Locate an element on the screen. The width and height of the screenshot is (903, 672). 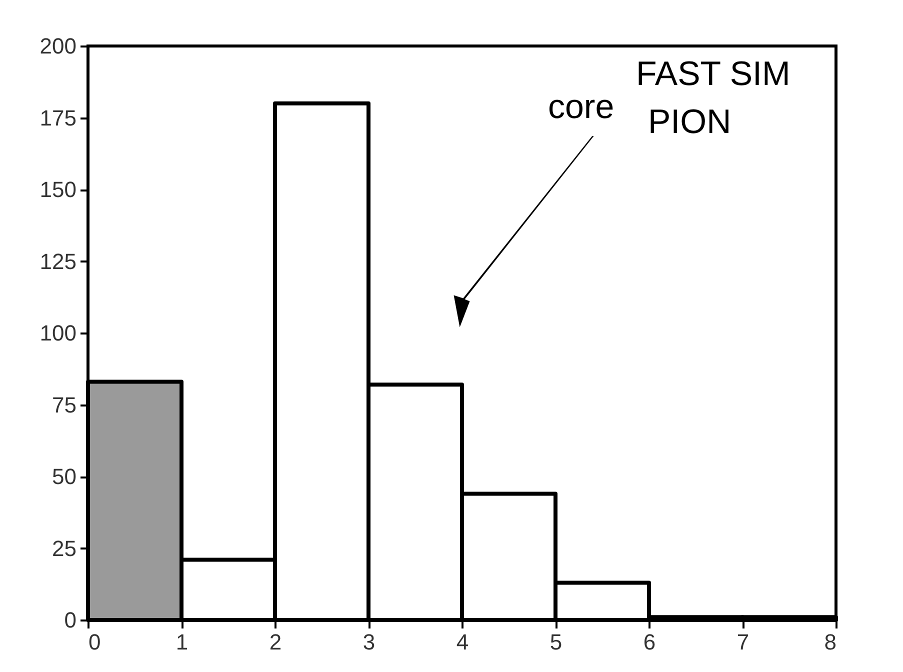
x-tick-label: 0 is located at coordinates (94, 642).